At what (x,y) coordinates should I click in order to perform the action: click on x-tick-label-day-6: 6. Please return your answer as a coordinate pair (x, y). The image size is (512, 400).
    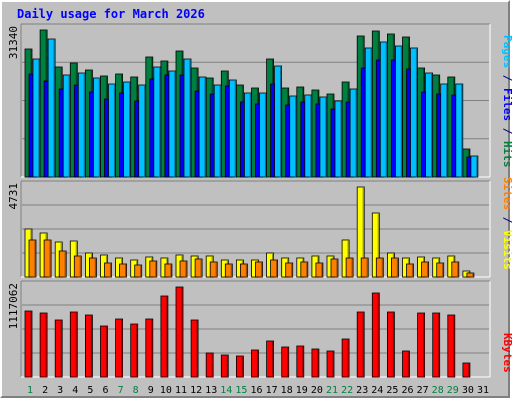
    Looking at the image, I should click on (105, 390).